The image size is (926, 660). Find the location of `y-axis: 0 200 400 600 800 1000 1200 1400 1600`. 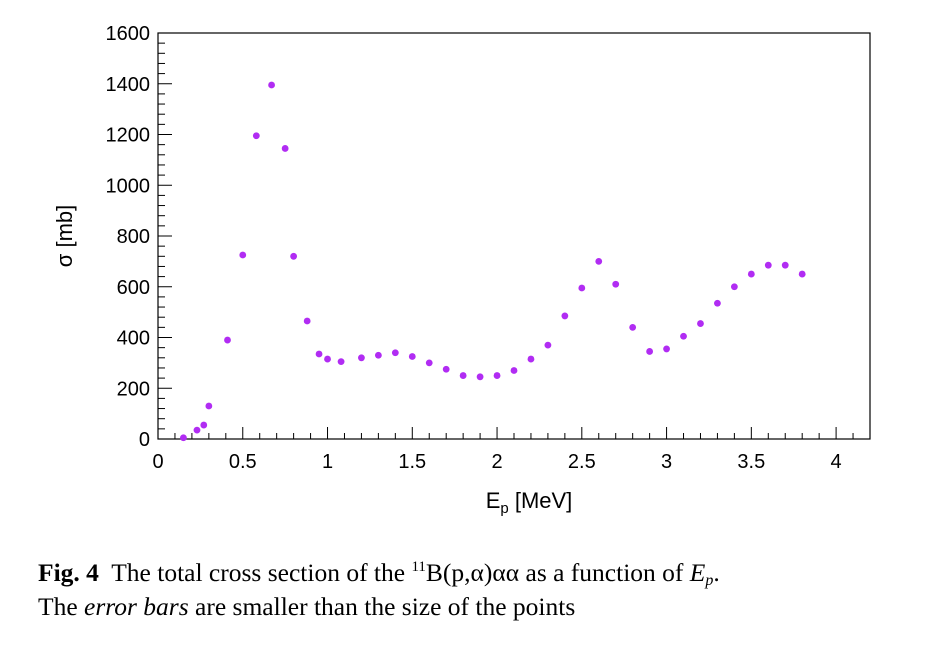

y-axis: 0 200 400 600 800 1000 1200 1400 1600 is located at coordinates (139, 237).